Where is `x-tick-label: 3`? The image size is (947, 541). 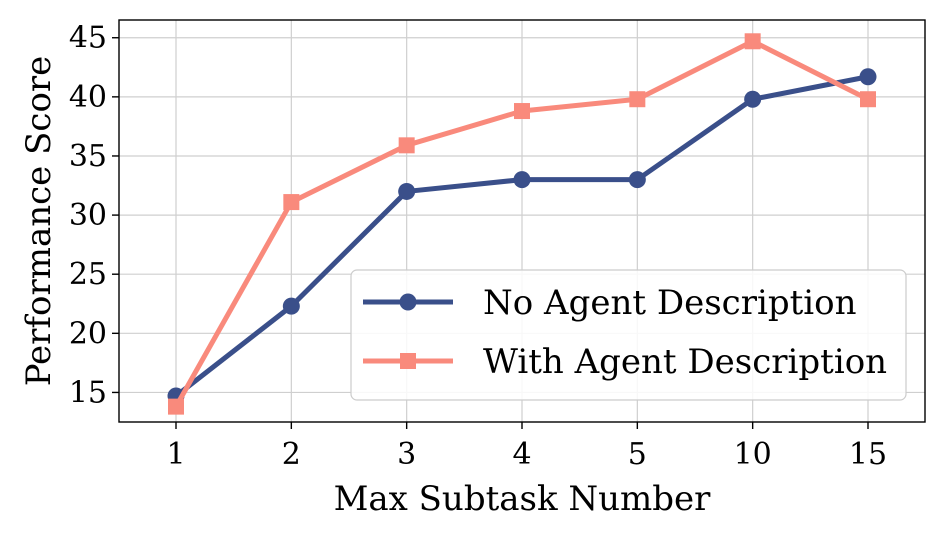
x-tick-label: 3 is located at coordinates (406, 454).